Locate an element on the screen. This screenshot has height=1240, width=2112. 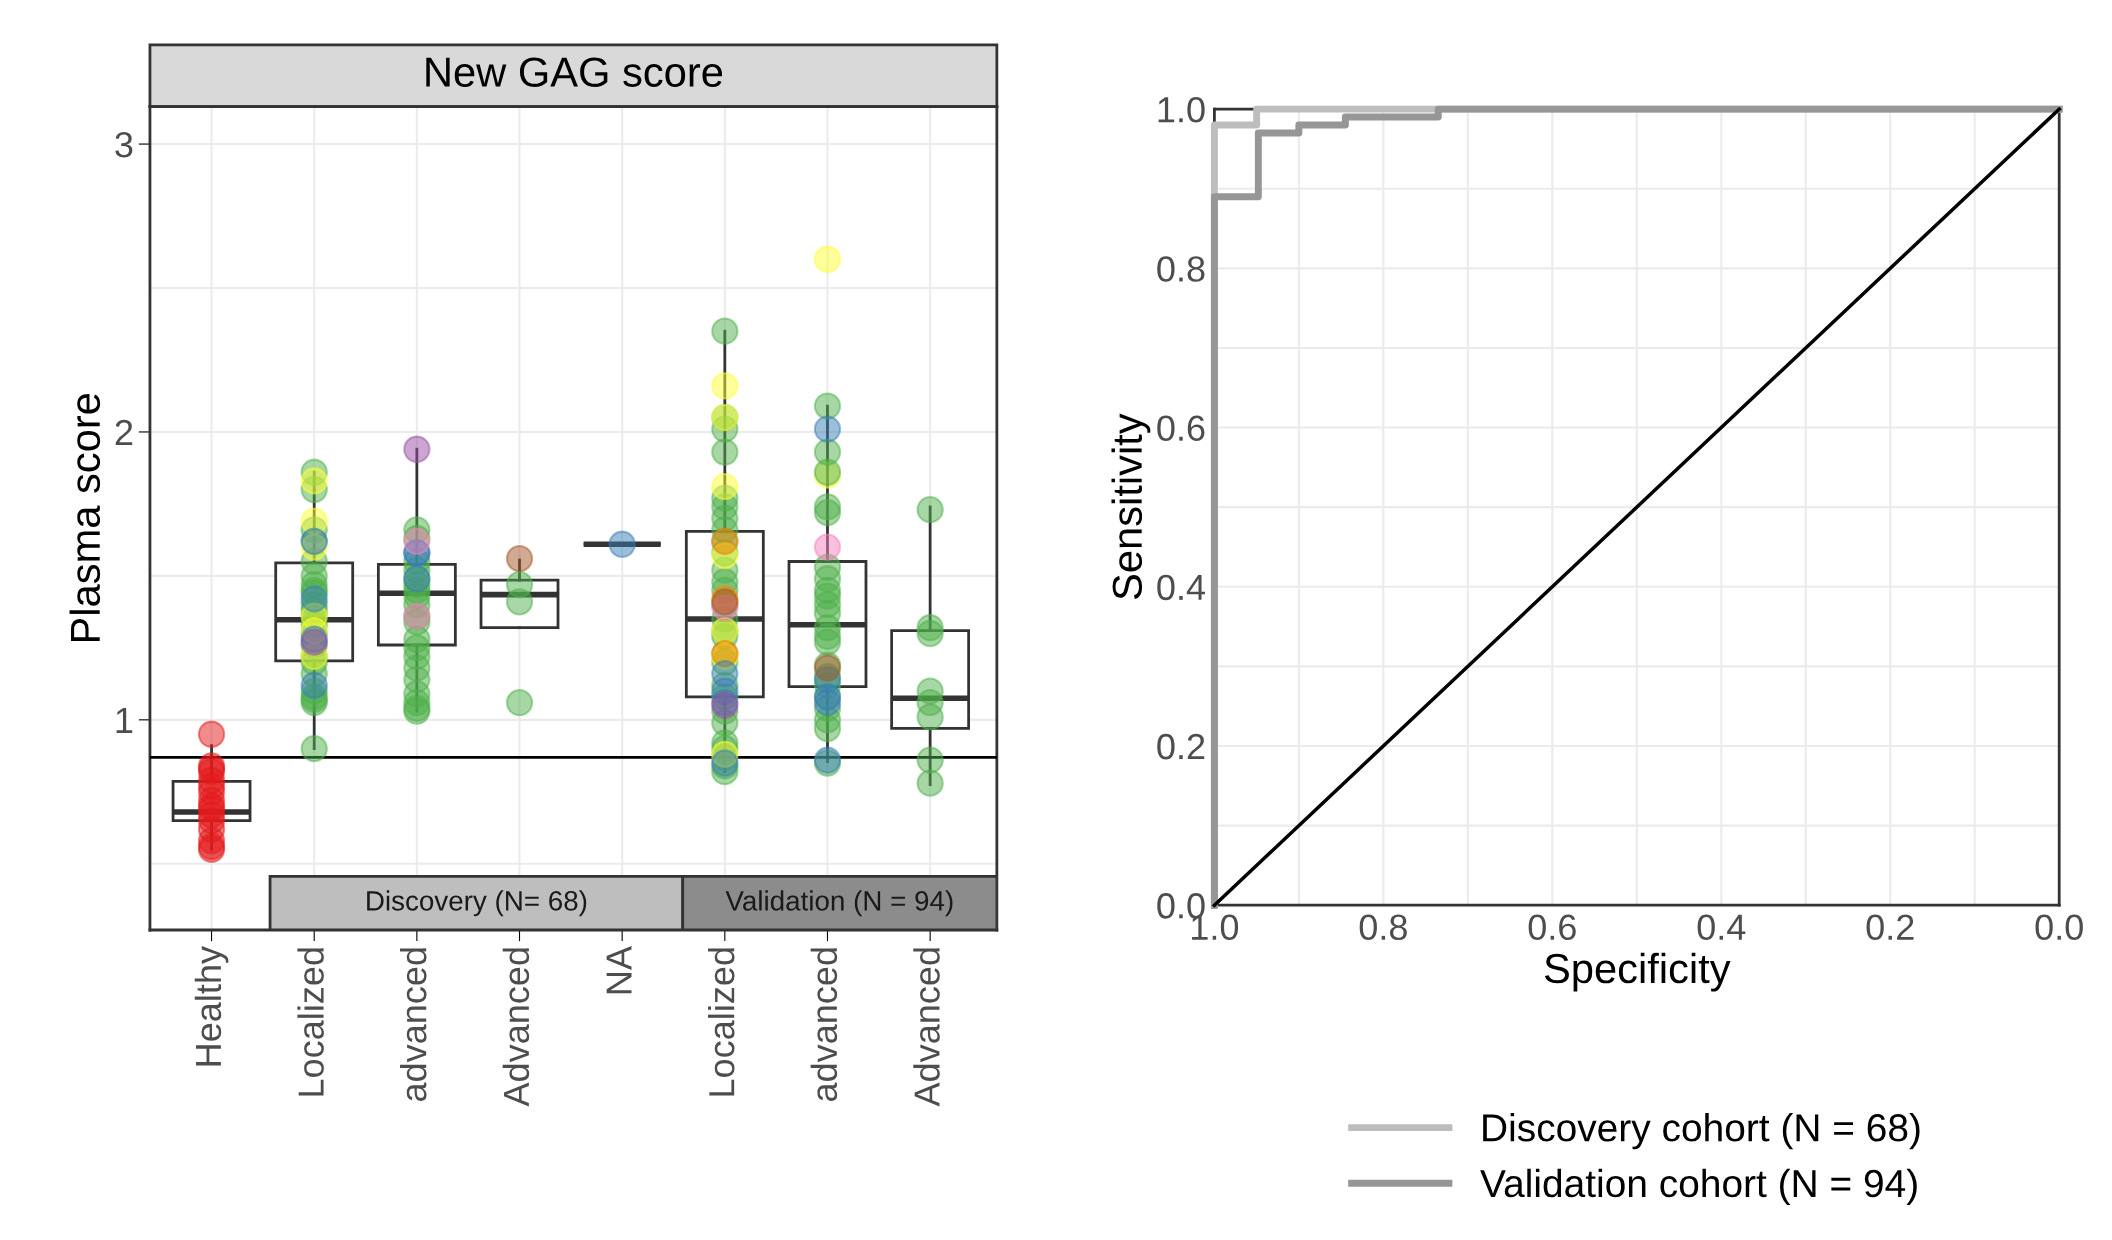
y-tick-label: 2 is located at coordinates (124, 432).